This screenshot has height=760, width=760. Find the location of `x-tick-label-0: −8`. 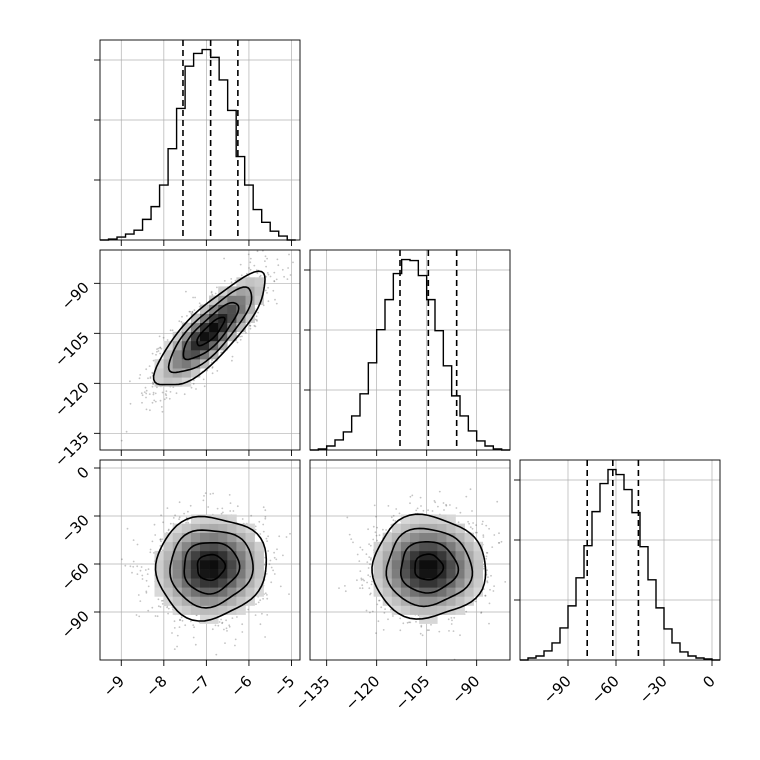

x-tick-label-0: −8 is located at coordinates (156, 686).